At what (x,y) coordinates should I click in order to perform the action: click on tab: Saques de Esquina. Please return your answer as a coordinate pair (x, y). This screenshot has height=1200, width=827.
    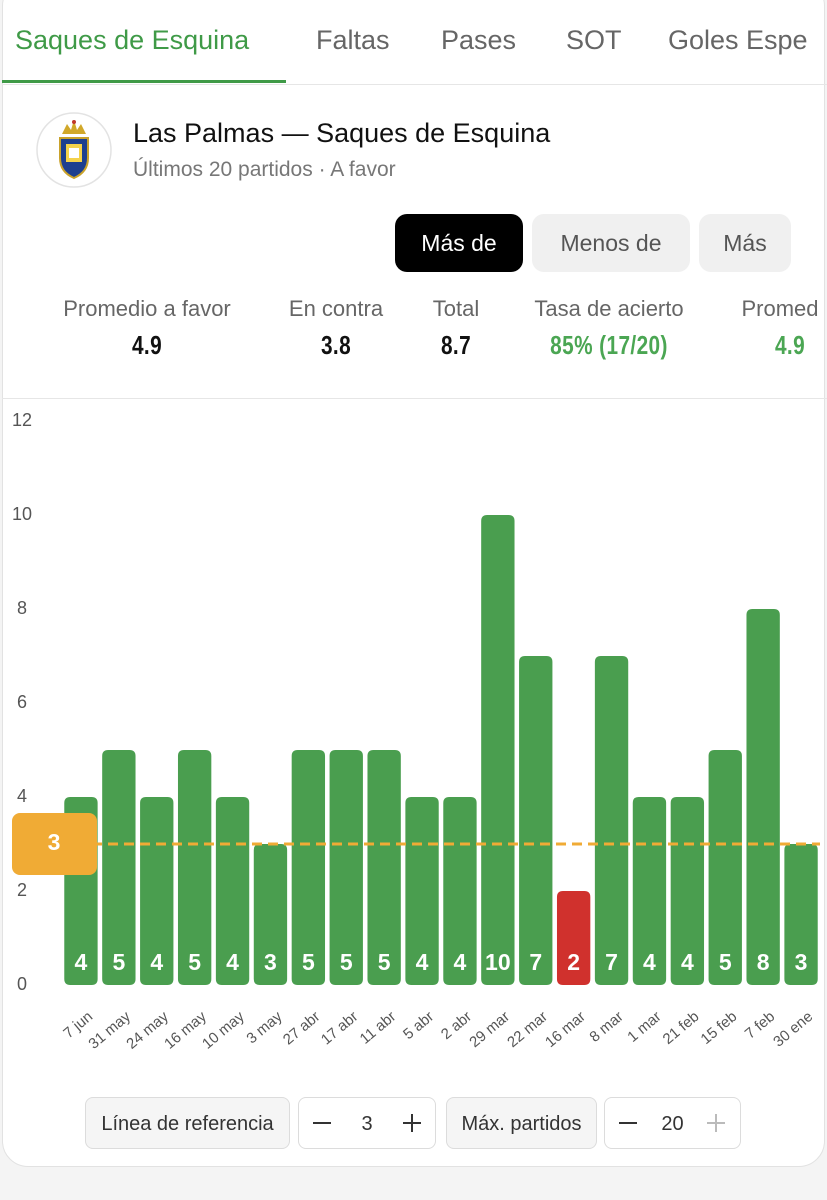
    Looking at the image, I should click on (132, 40).